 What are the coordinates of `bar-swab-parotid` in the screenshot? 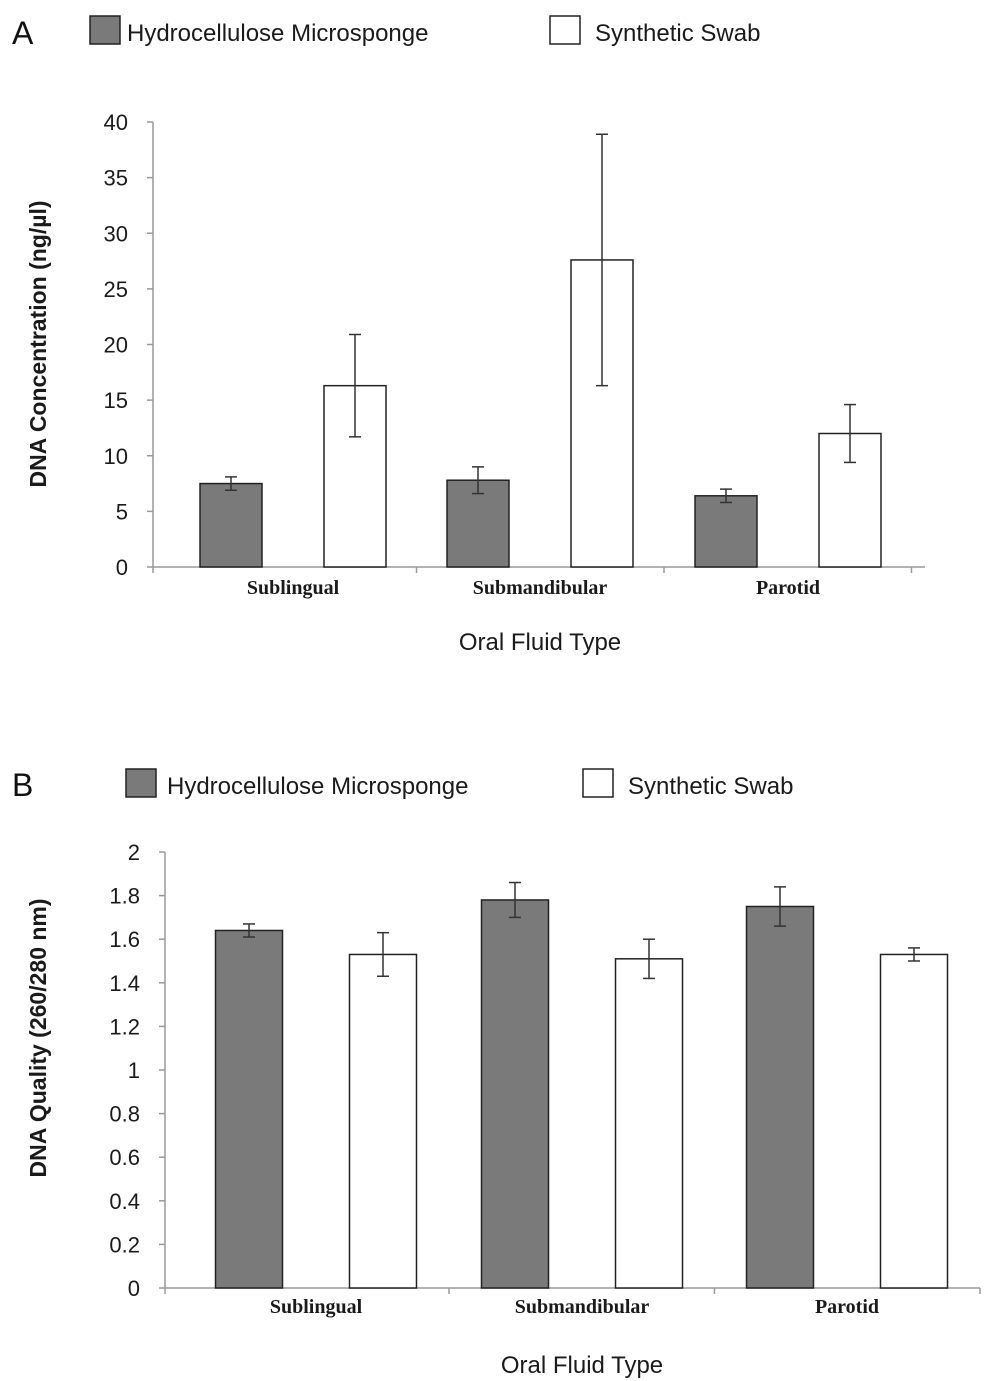 It's located at (914, 1121).